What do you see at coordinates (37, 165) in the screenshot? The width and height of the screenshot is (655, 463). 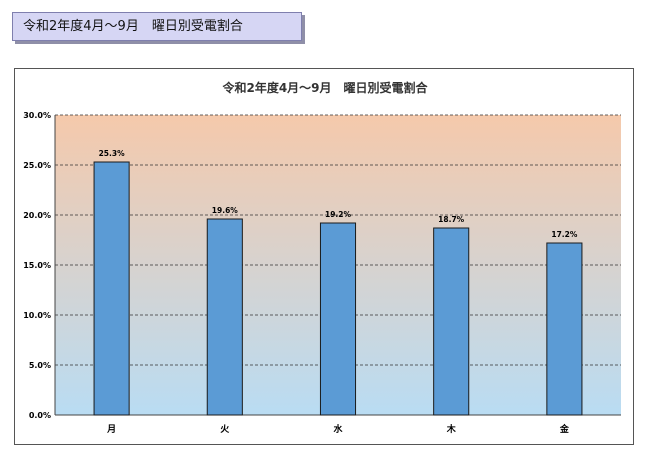 I see `y-tick-label: 25.0%` at bounding box center [37, 165].